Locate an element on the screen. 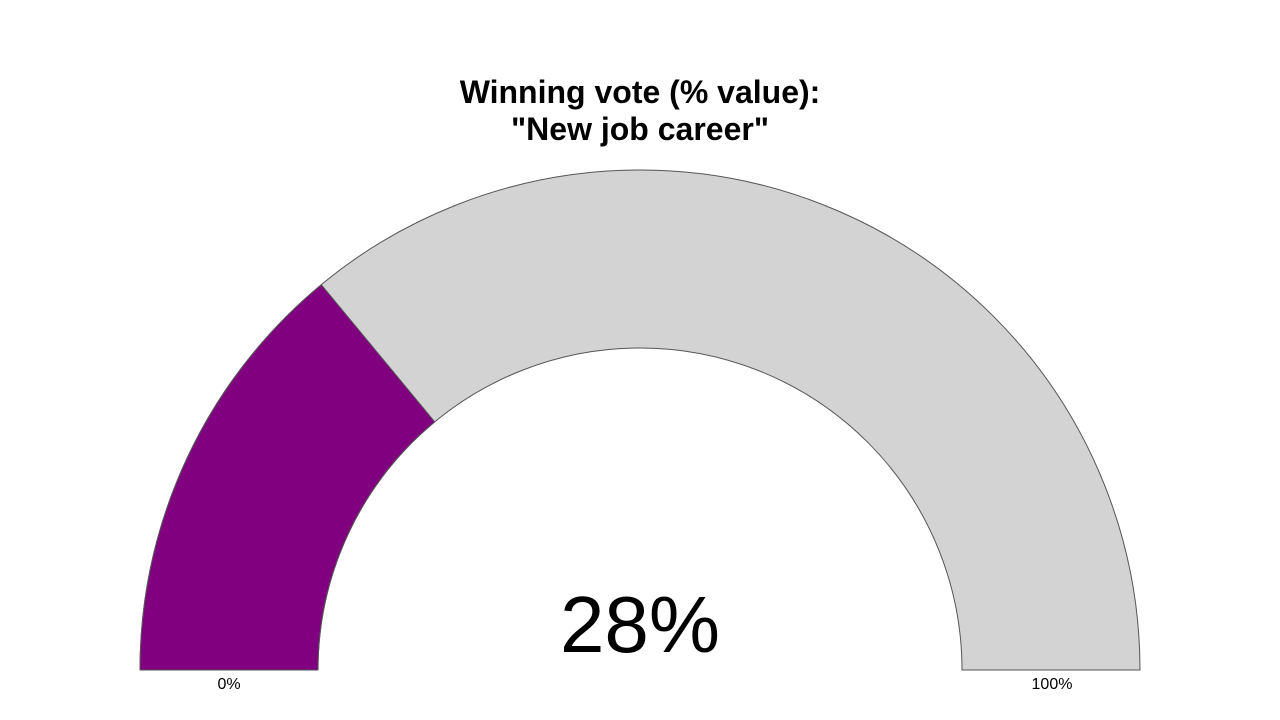 The height and width of the screenshot is (720, 1280). chart-title-line-1: Winning vote (% value): is located at coordinates (640, 92).